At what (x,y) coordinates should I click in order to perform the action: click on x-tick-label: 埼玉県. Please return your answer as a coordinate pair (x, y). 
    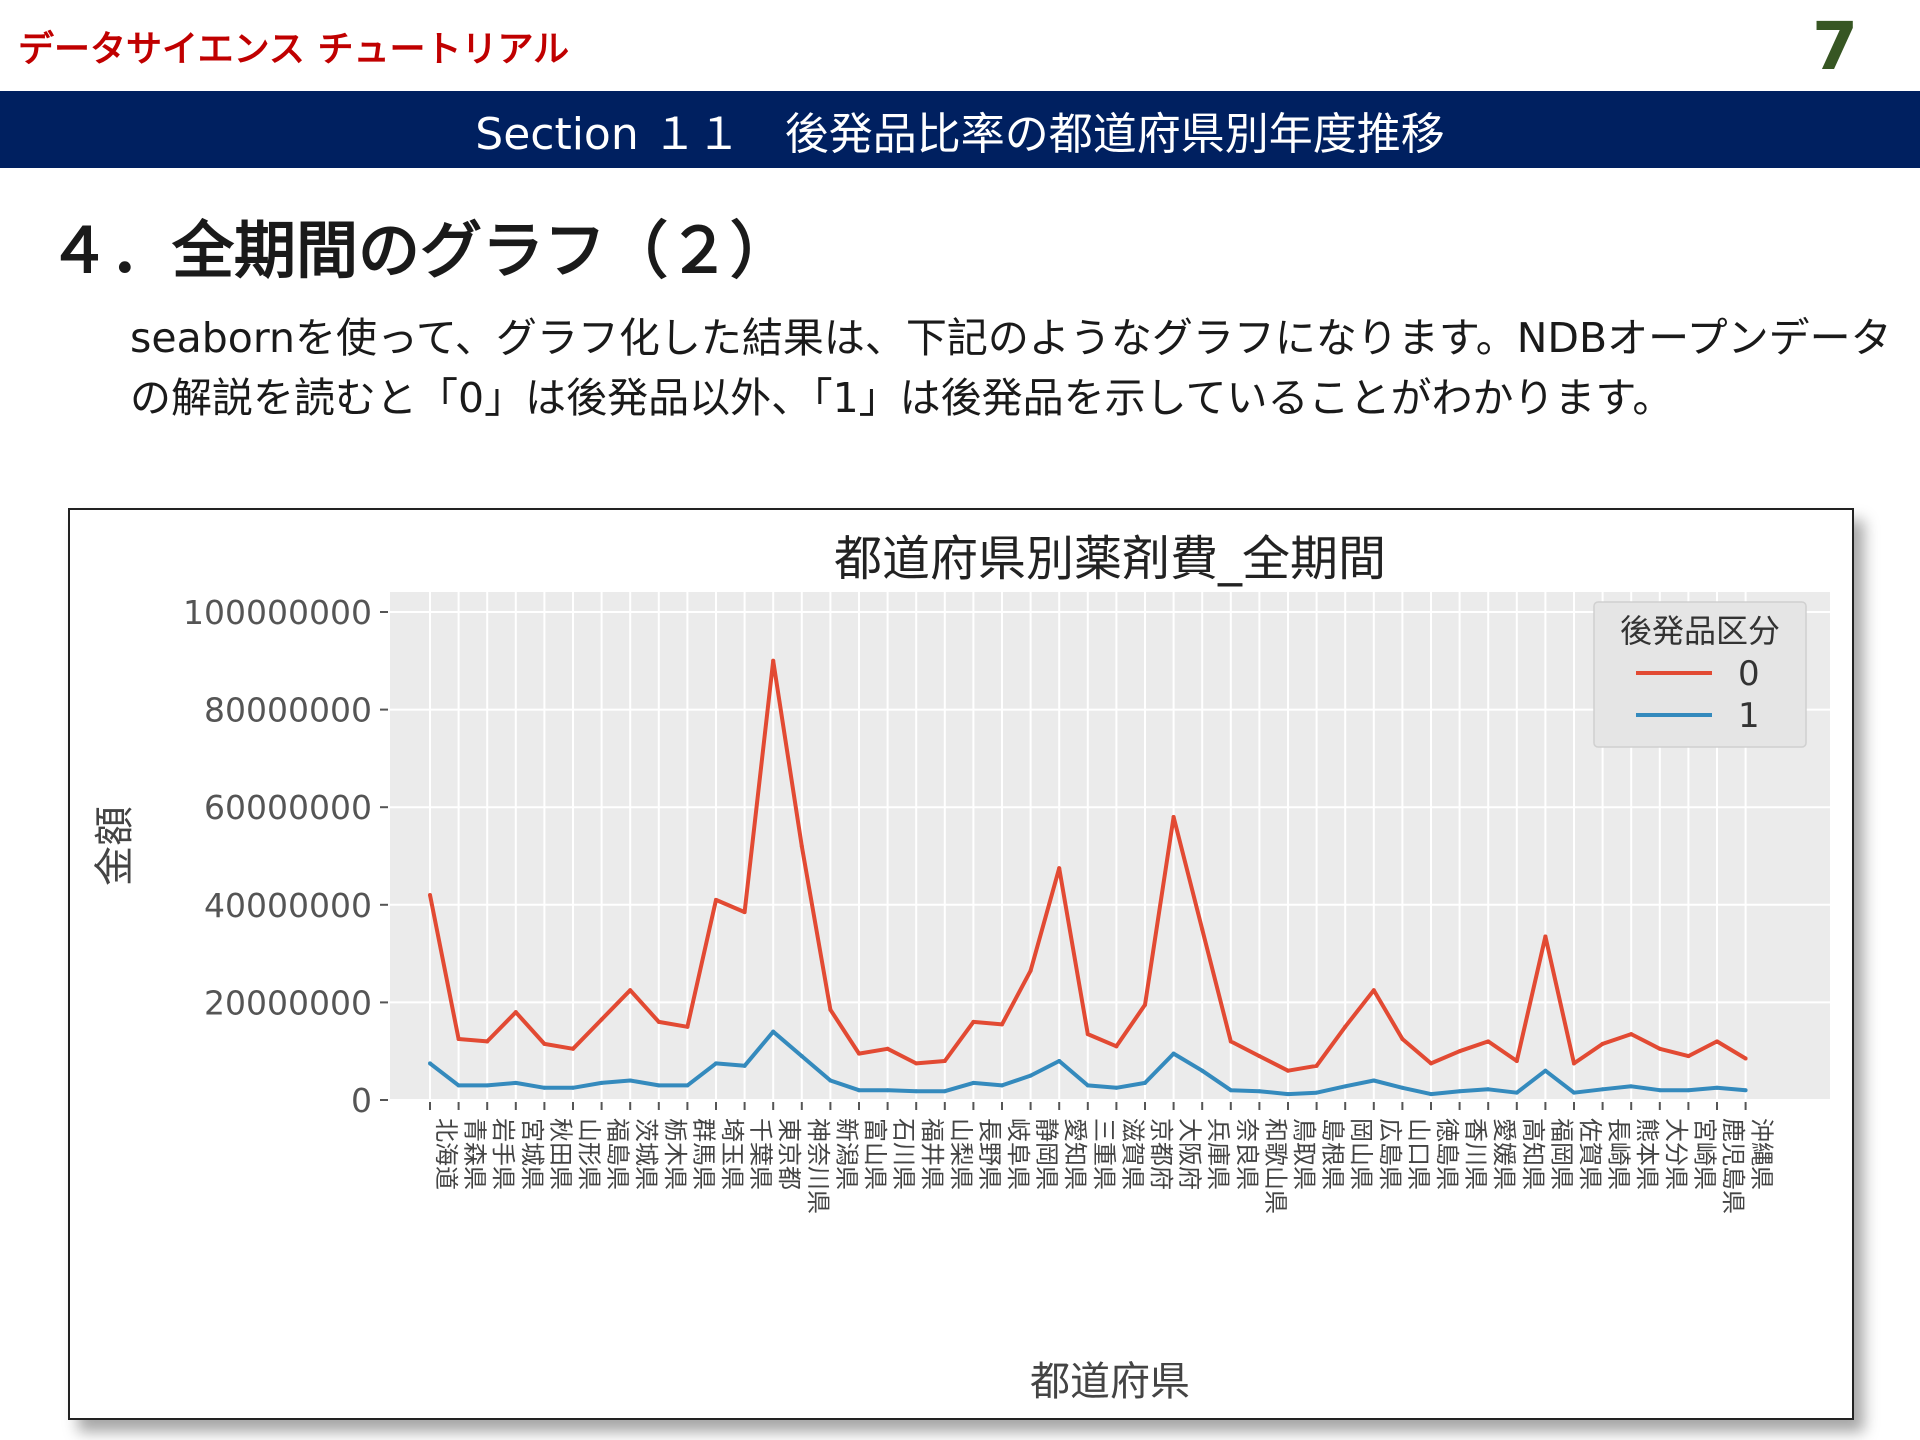
    Looking at the image, I should click on (732, 1154).